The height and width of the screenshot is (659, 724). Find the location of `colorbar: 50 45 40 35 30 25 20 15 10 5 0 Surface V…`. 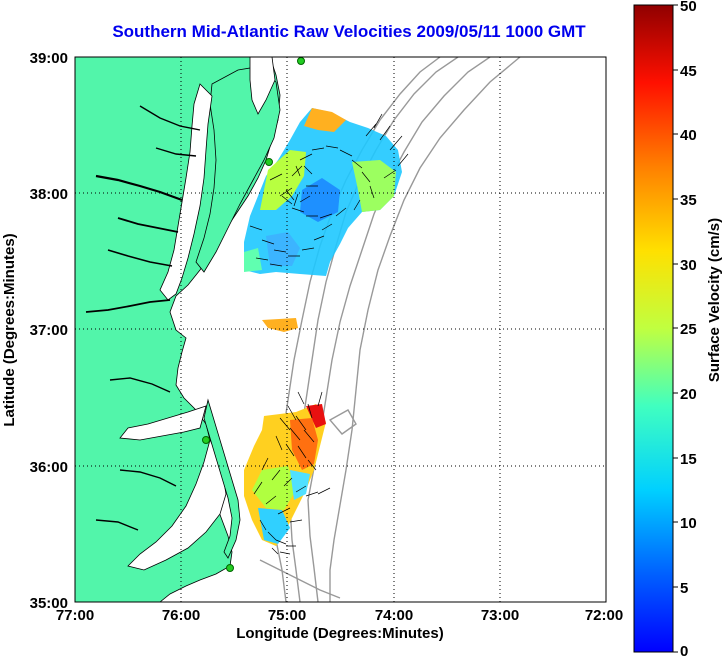

colorbar: 50 45 40 35 30 25 20 15 10 5 0 Surface V… is located at coordinates (678, 329).